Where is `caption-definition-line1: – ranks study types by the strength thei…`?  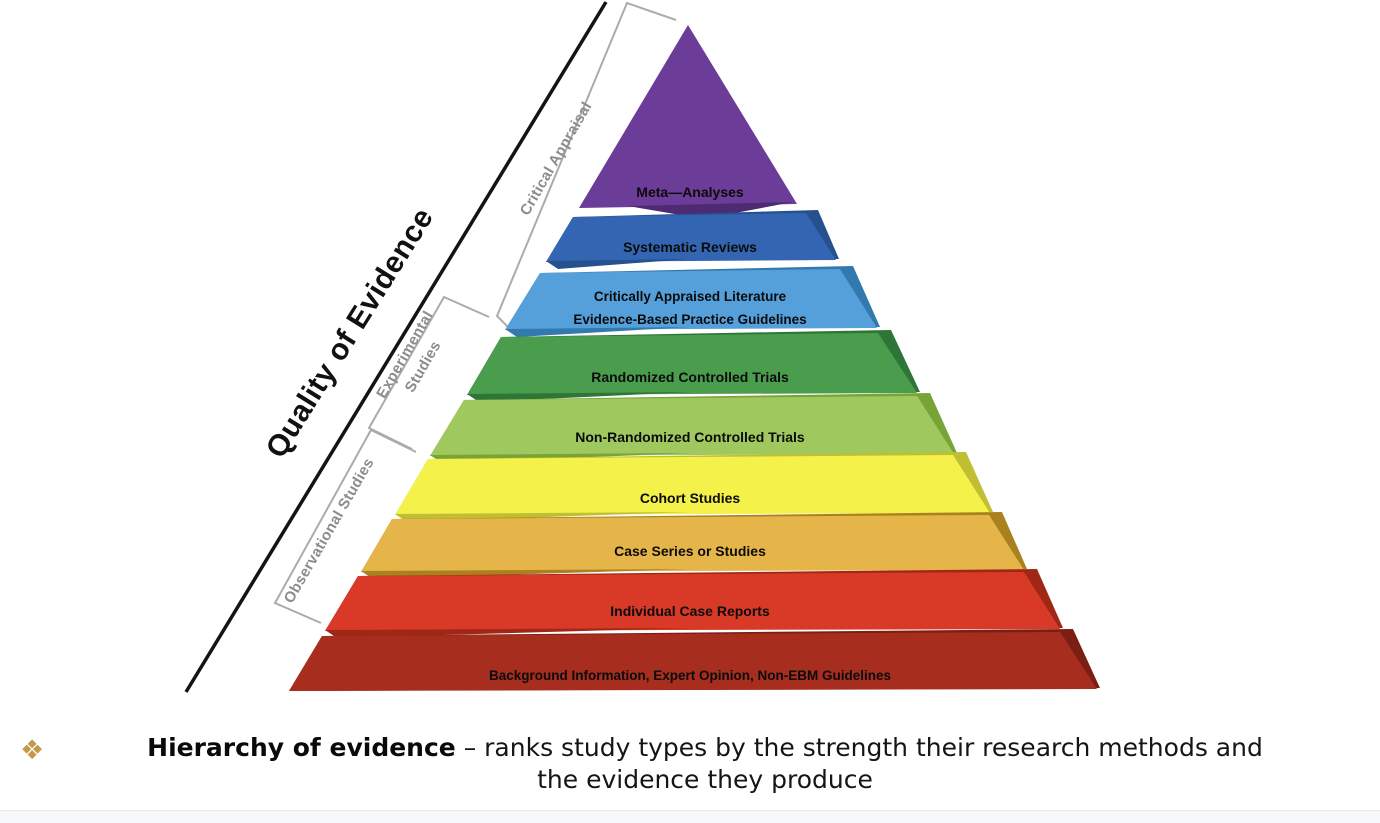 caption-definition-line1: – ranks study types by the strength thei… is located at coordinates (863, 747).